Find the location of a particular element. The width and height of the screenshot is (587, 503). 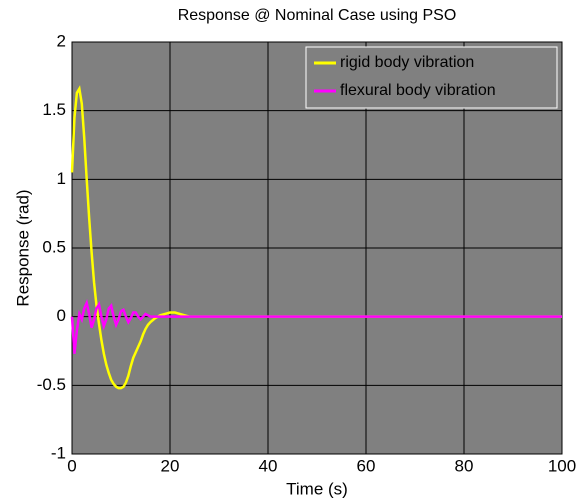

x-axis-label: Time (s) is located at coordinates (317, 488).